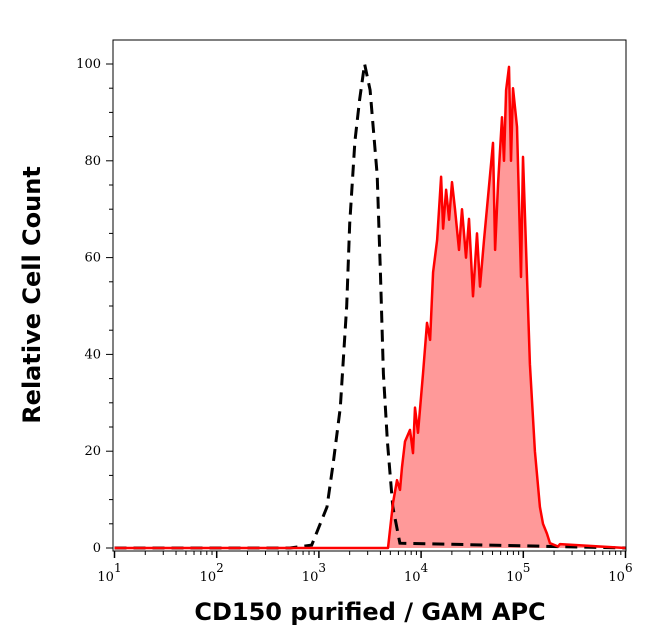 The image size is (646, 641). Describe the element at coordinates (416, 573) in the screenshot. I see `x-tick-label: 10⁴` at that location.